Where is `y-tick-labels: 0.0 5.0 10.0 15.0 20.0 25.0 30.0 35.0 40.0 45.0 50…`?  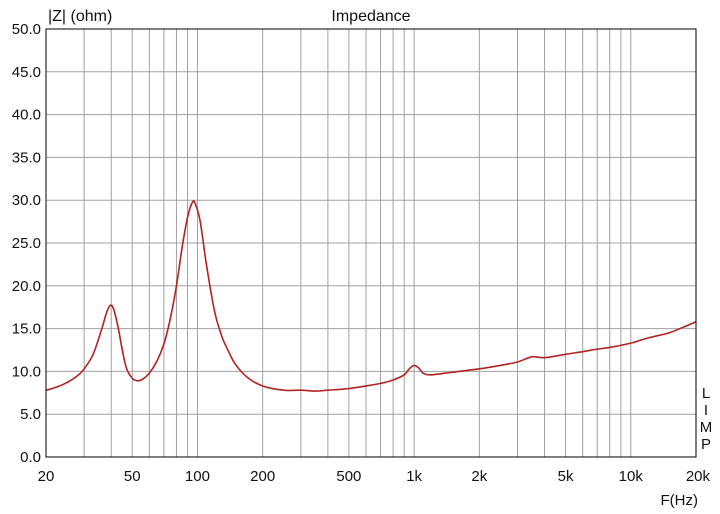 y-tick-labels: 0.0 5.0 10.0 15.0 20.0 25.0 30.0 35.0 40.0 45.0 50… is located at coordinates (26, 243).